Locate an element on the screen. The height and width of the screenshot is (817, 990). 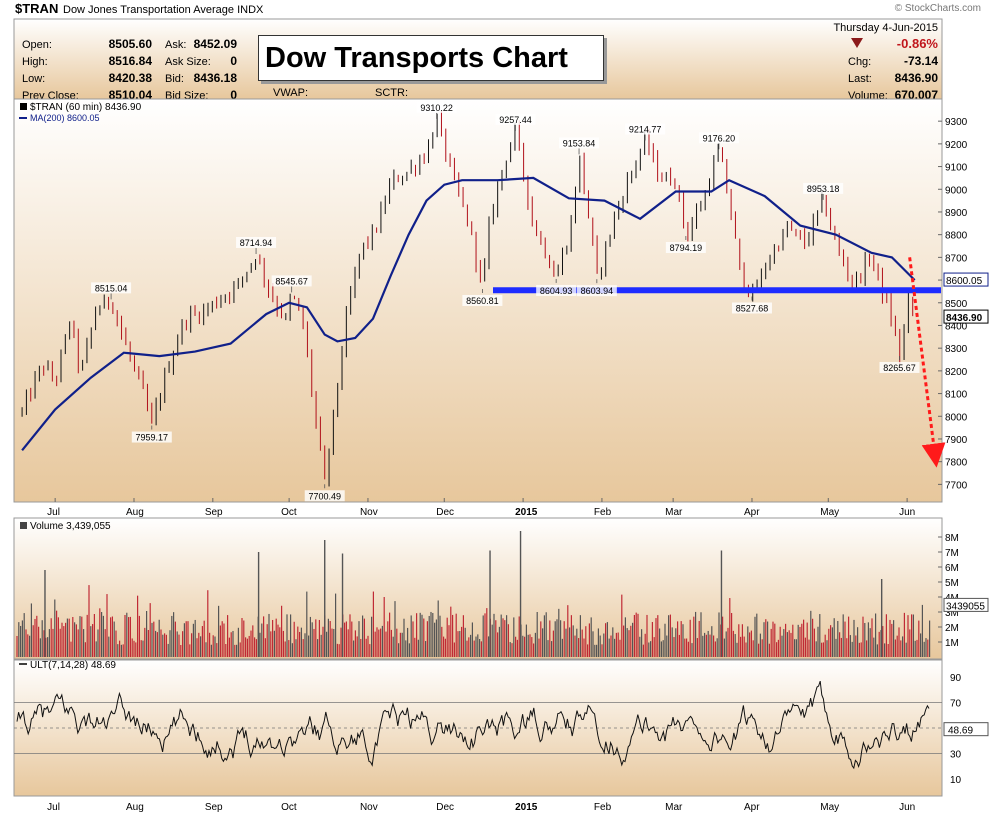
y-tick-label: 8900 is located at coordinates (956, 213).